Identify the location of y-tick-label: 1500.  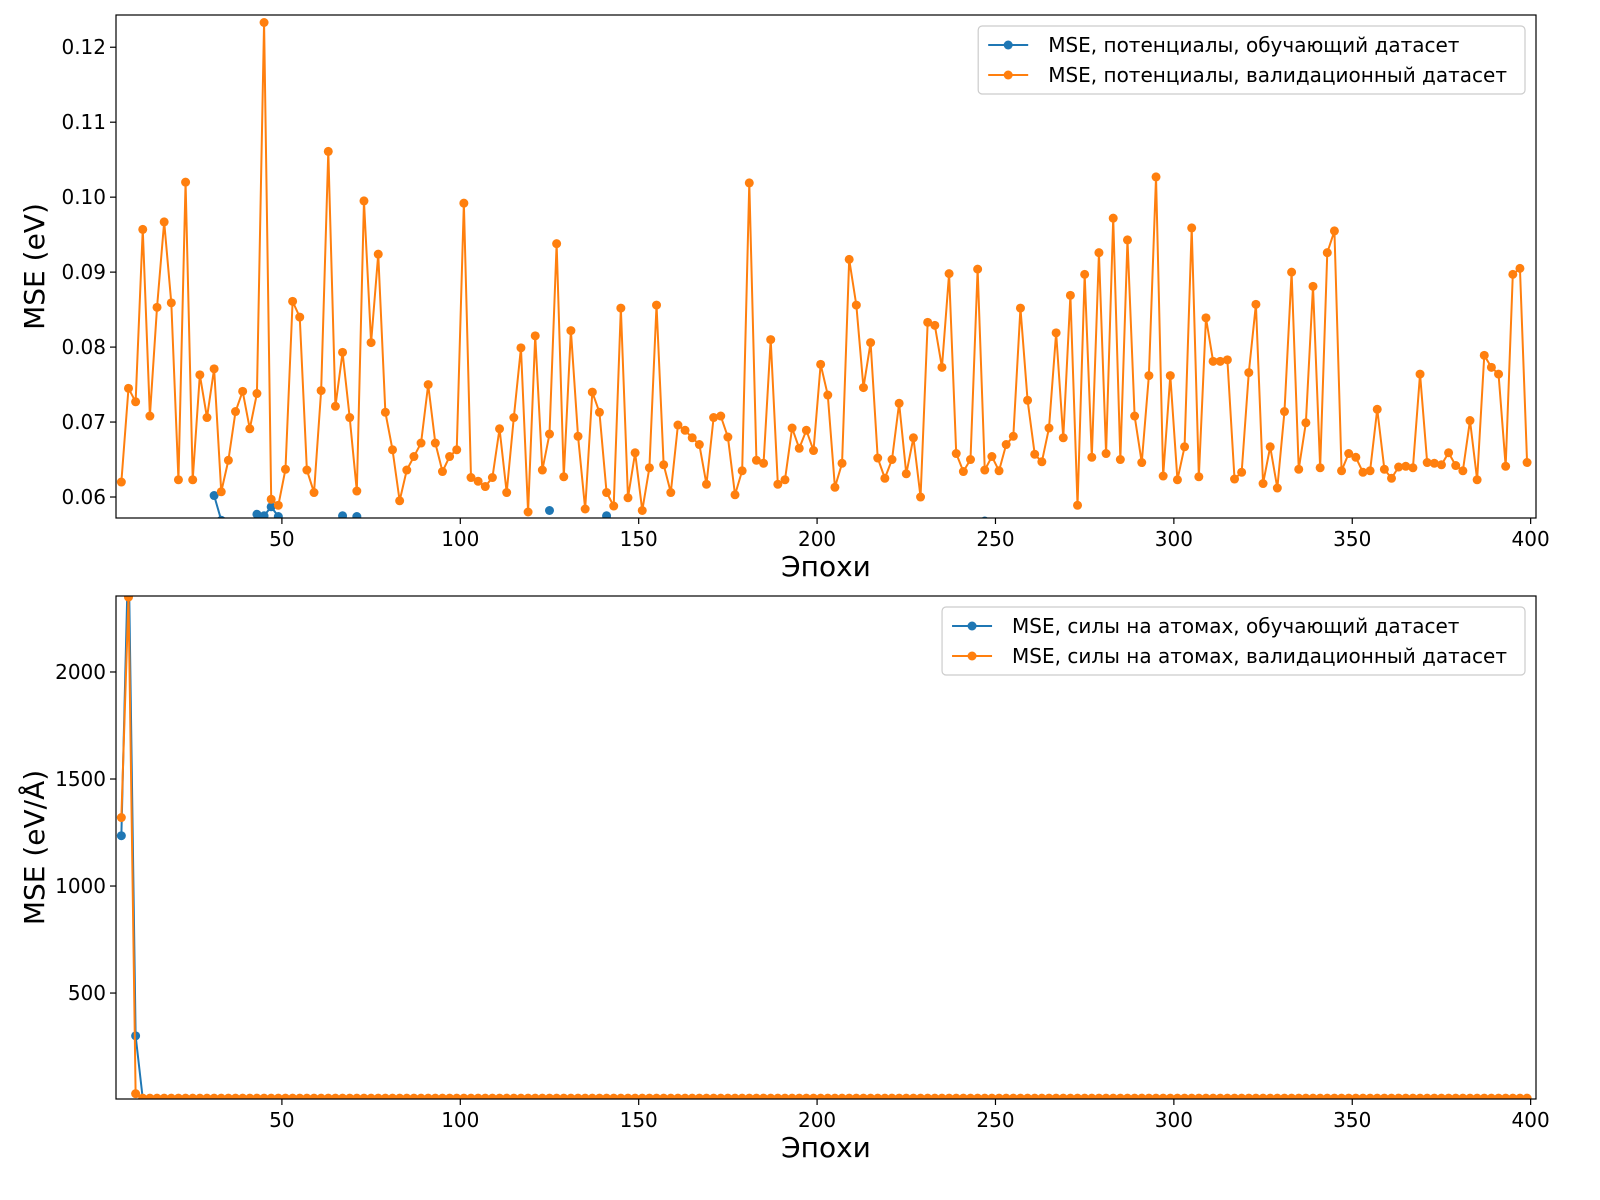
(80, 779).